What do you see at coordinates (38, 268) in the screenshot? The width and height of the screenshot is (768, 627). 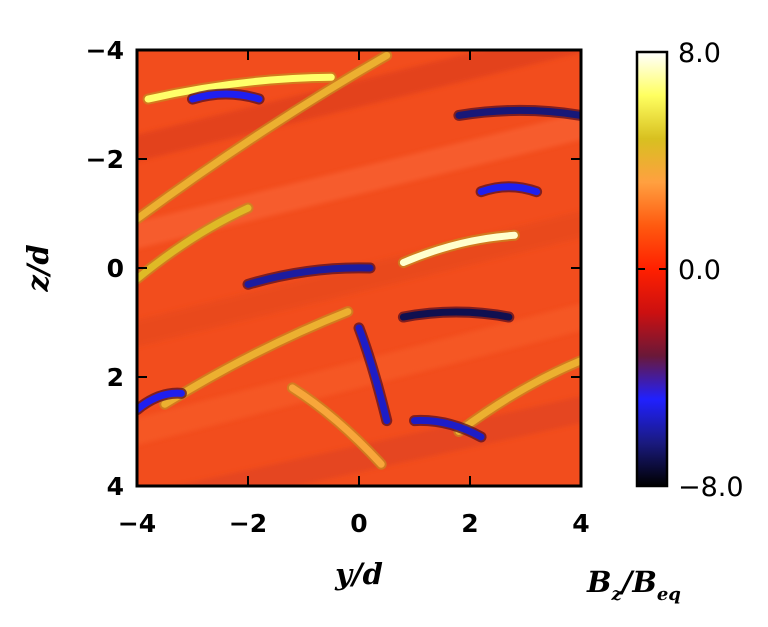 I see `y-axis-label: z/d` at bounding box center [38, 268].